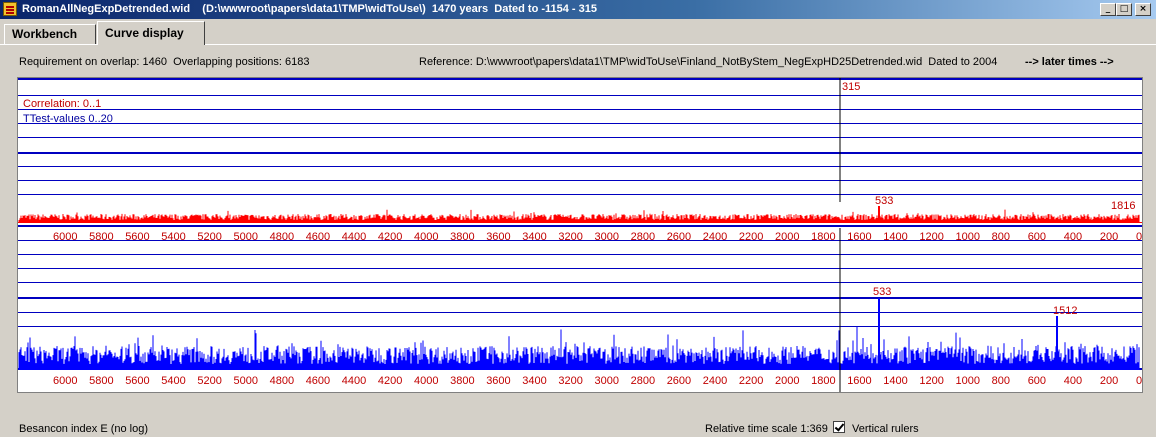  I want to click on minimize-button: _, so click(1108, 9).